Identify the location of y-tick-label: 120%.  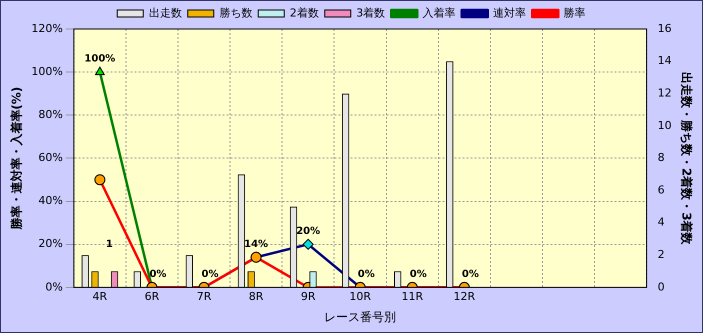
(47, 28).